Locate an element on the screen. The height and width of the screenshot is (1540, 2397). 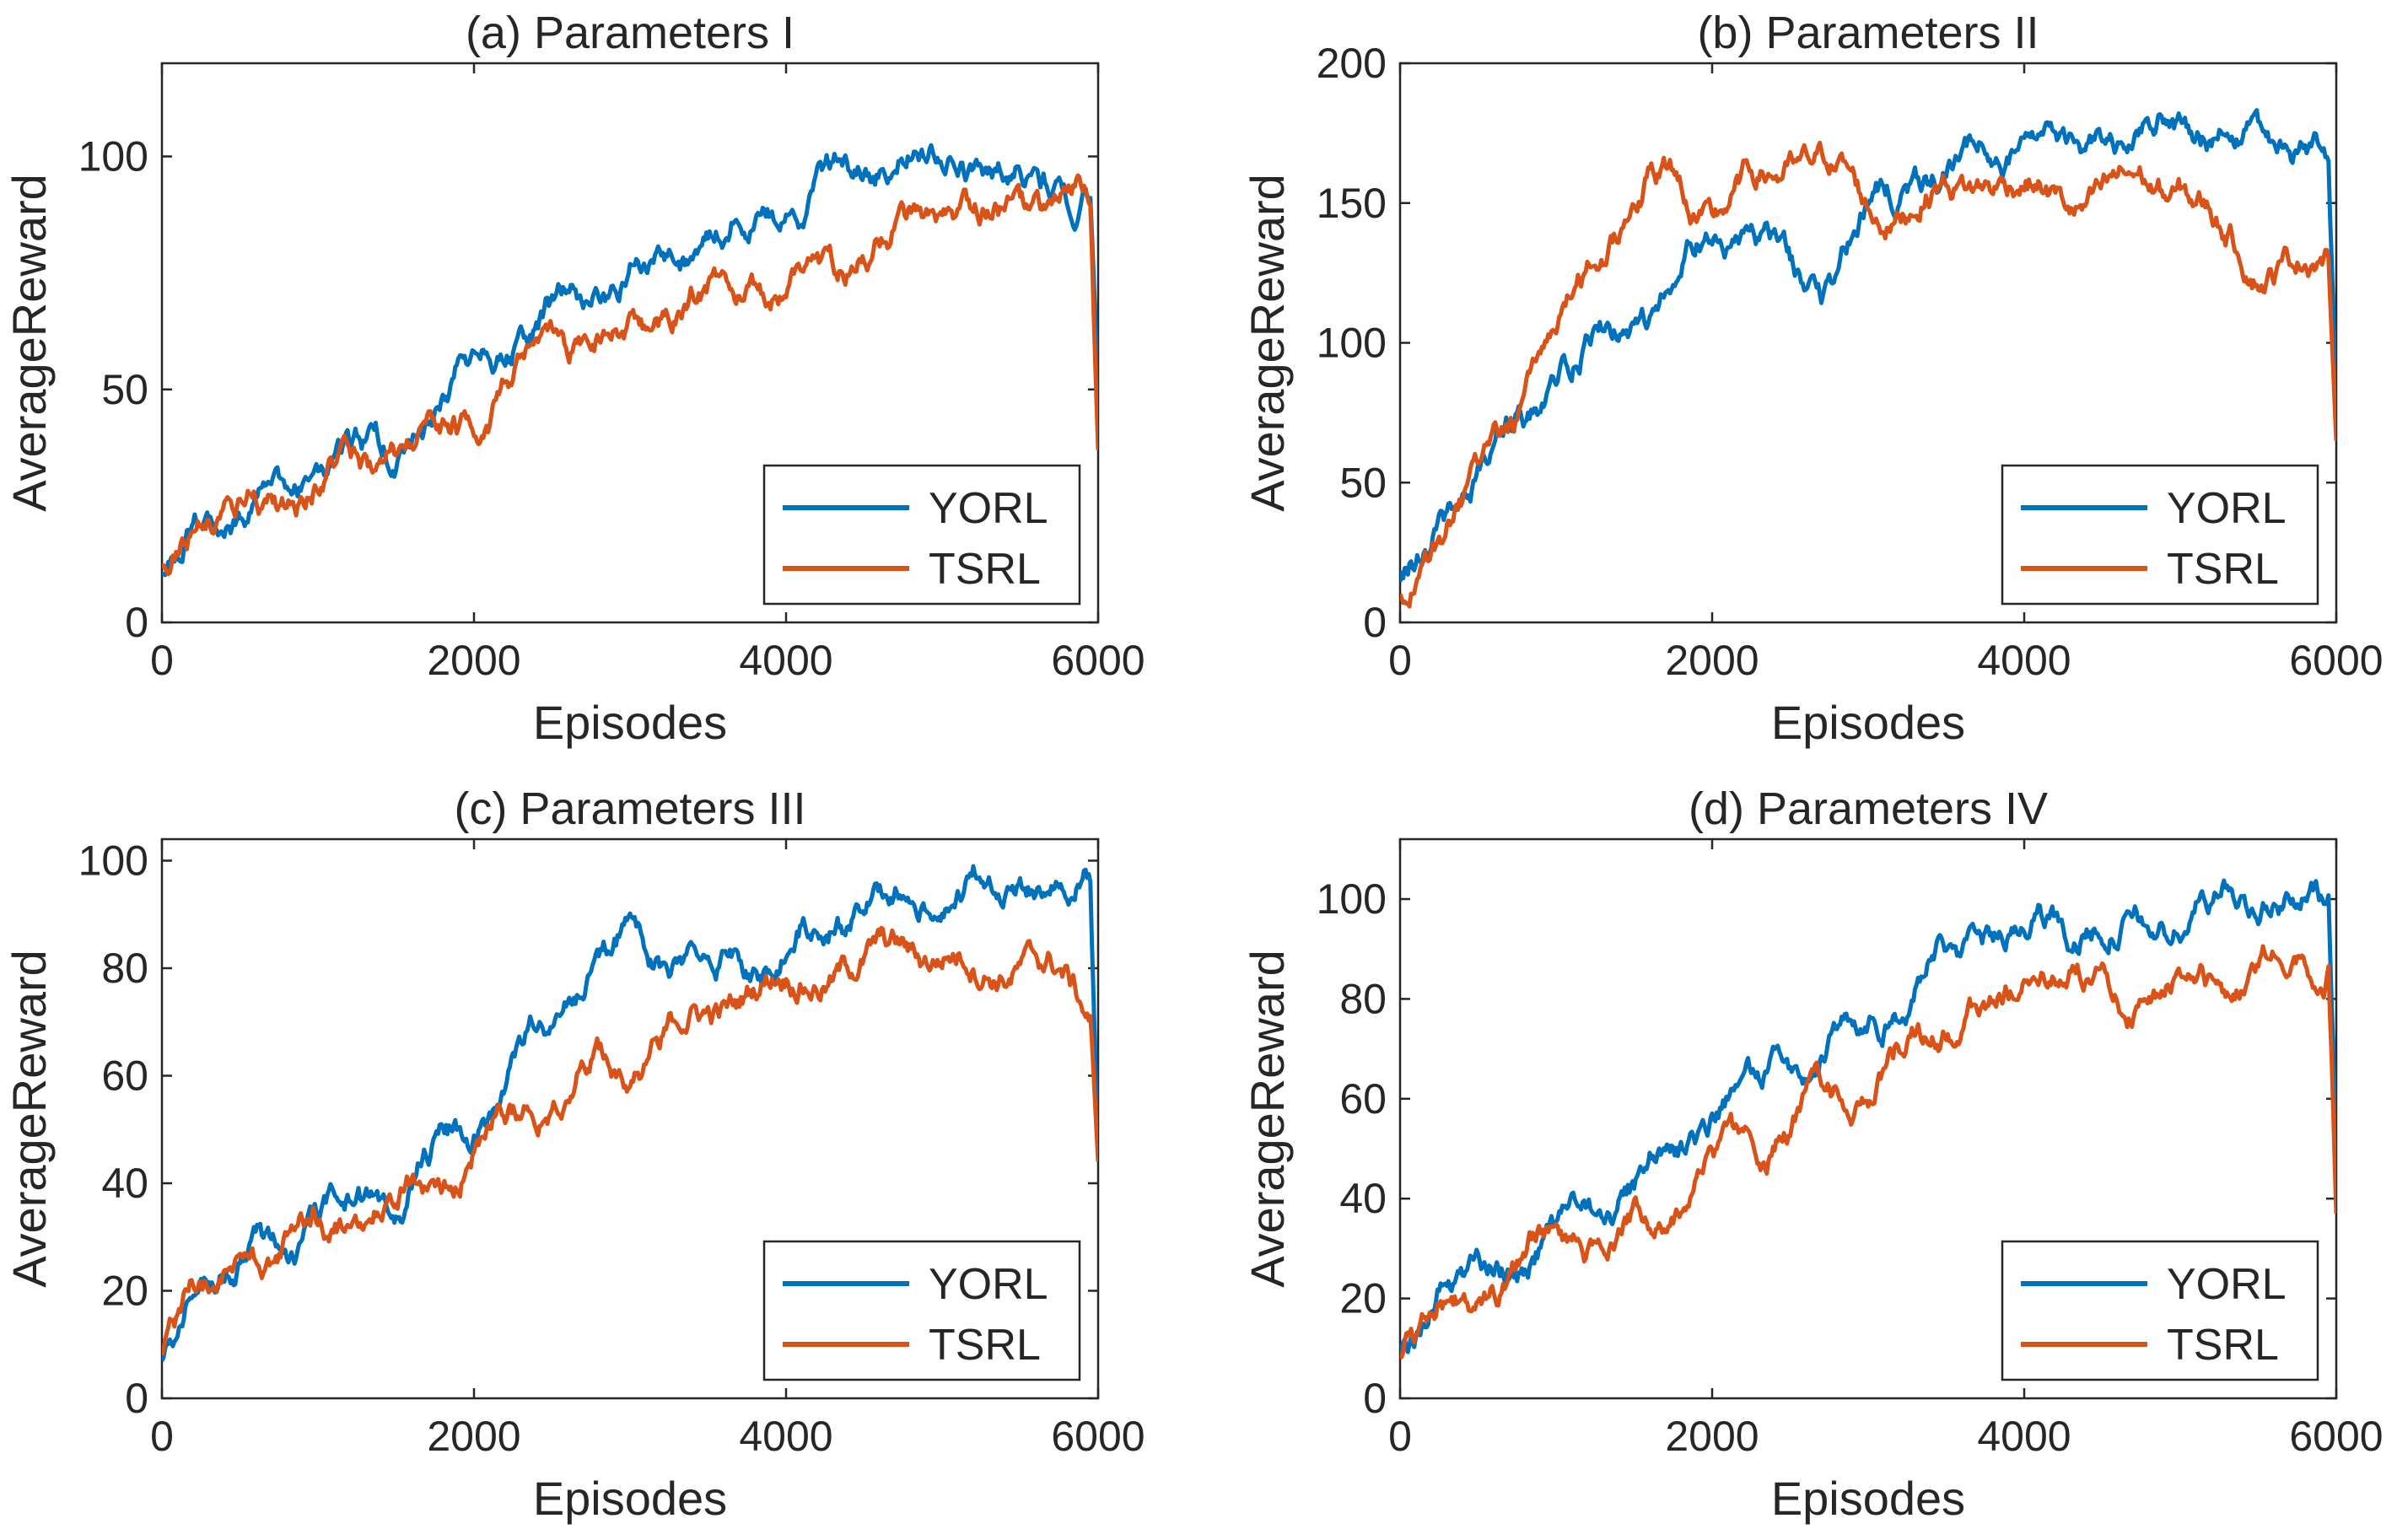
chart-title: (b) Parameters II is located at coordinates (1868, 33).